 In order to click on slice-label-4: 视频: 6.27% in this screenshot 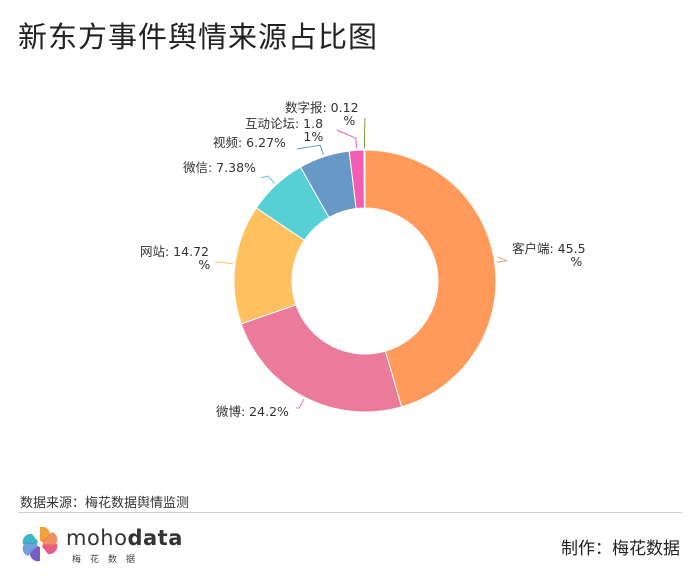, I will do `click(249, 142)`.